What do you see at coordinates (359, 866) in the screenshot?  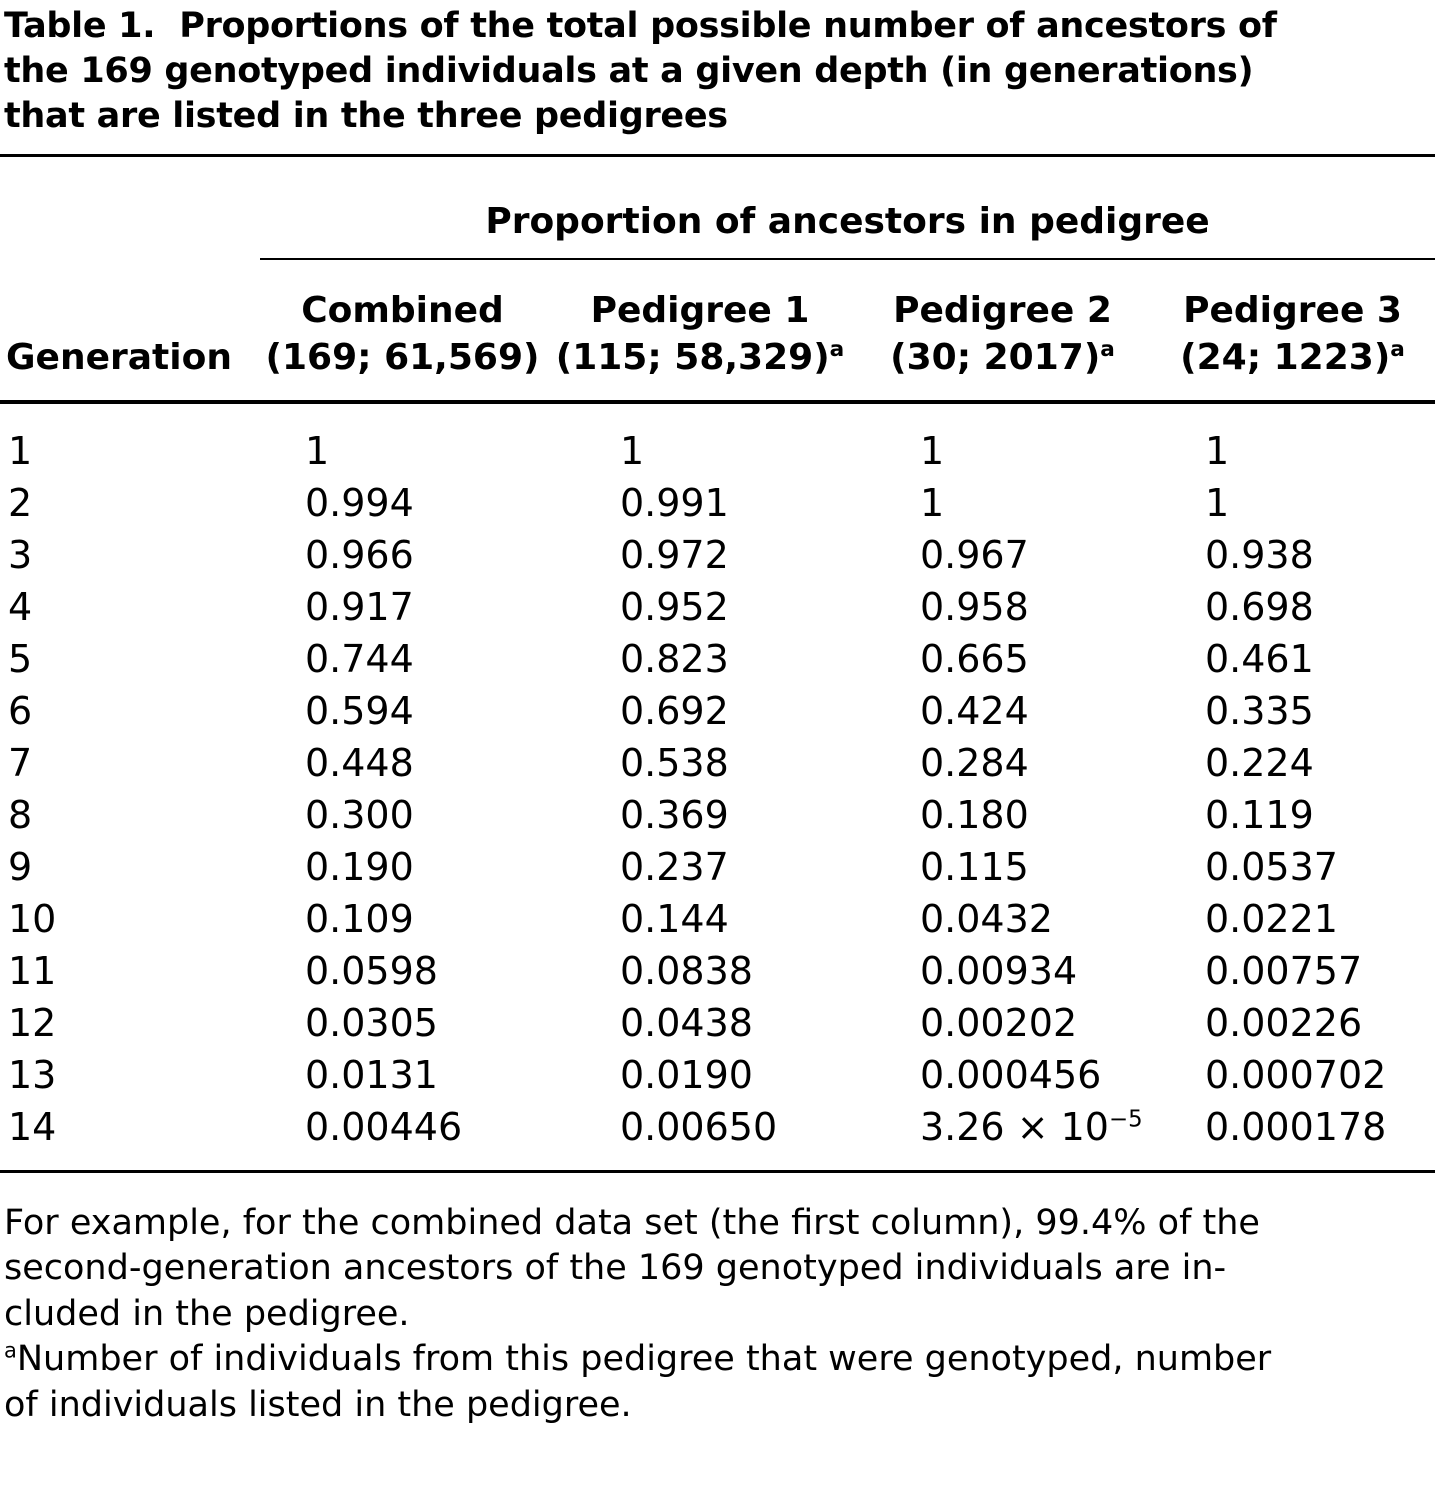 I see `value-cell: 0.190` at bounding box center [359, 866].